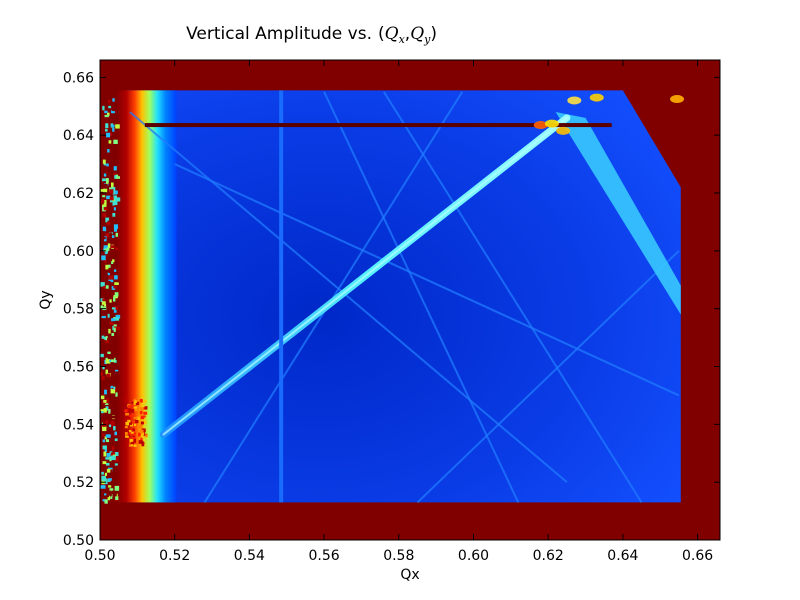  Describe the element at coordinates (174, 556) in the screenshot. I see `x-tick-label: 0.52` at that location.